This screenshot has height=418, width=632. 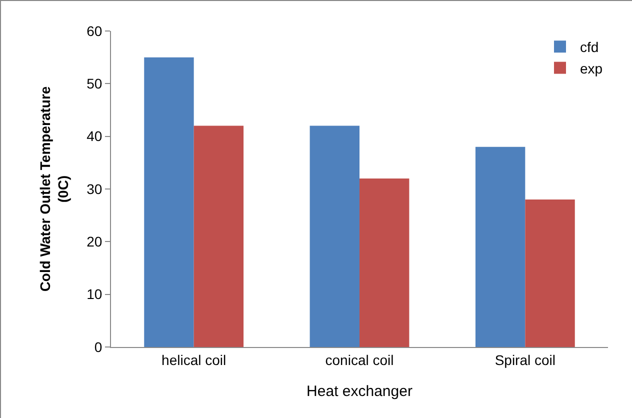 I want to click on y-tick-label: 20, so click(x=94, y=242).